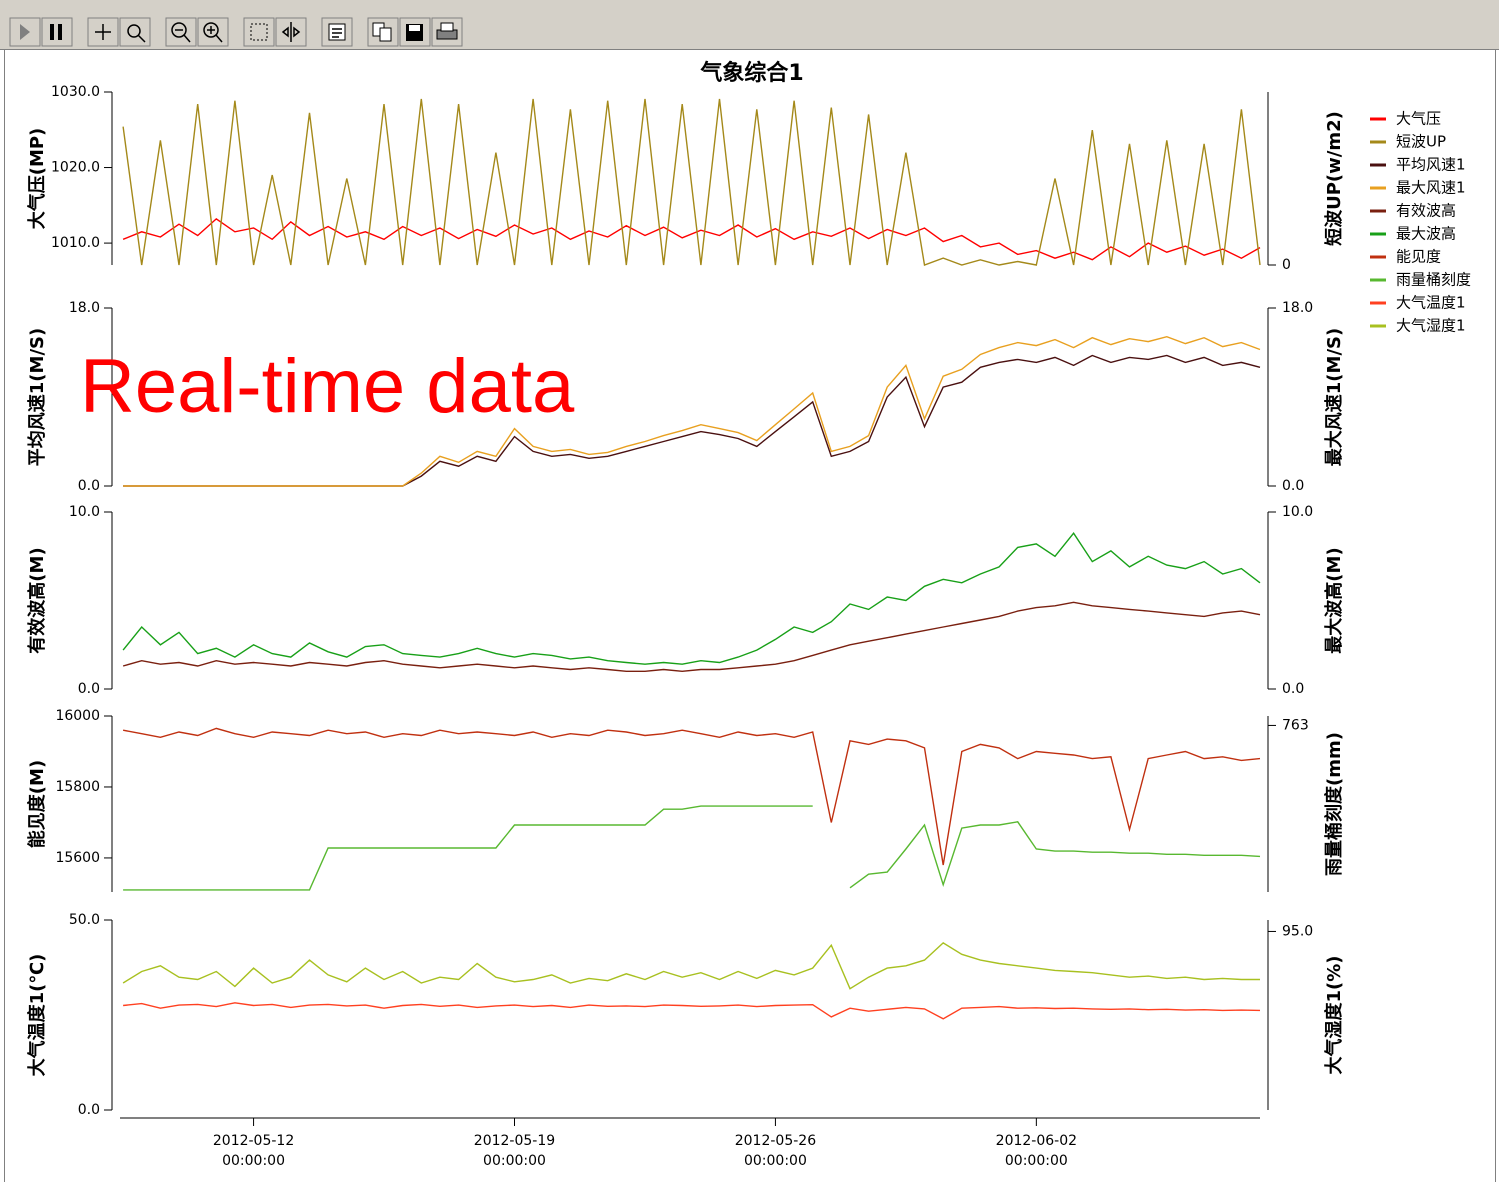  Describe the element at coordinates (135, 32) in the screenshot. I see `zoom-area-button` at that location.